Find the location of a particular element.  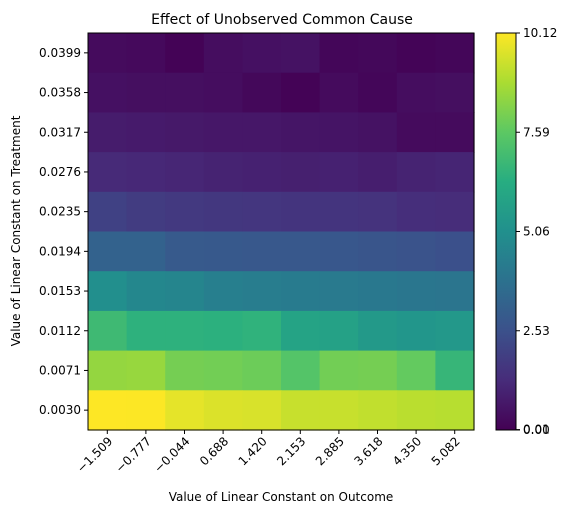

y-tick-label: 0.0071 is located at coordinates (60, 370).